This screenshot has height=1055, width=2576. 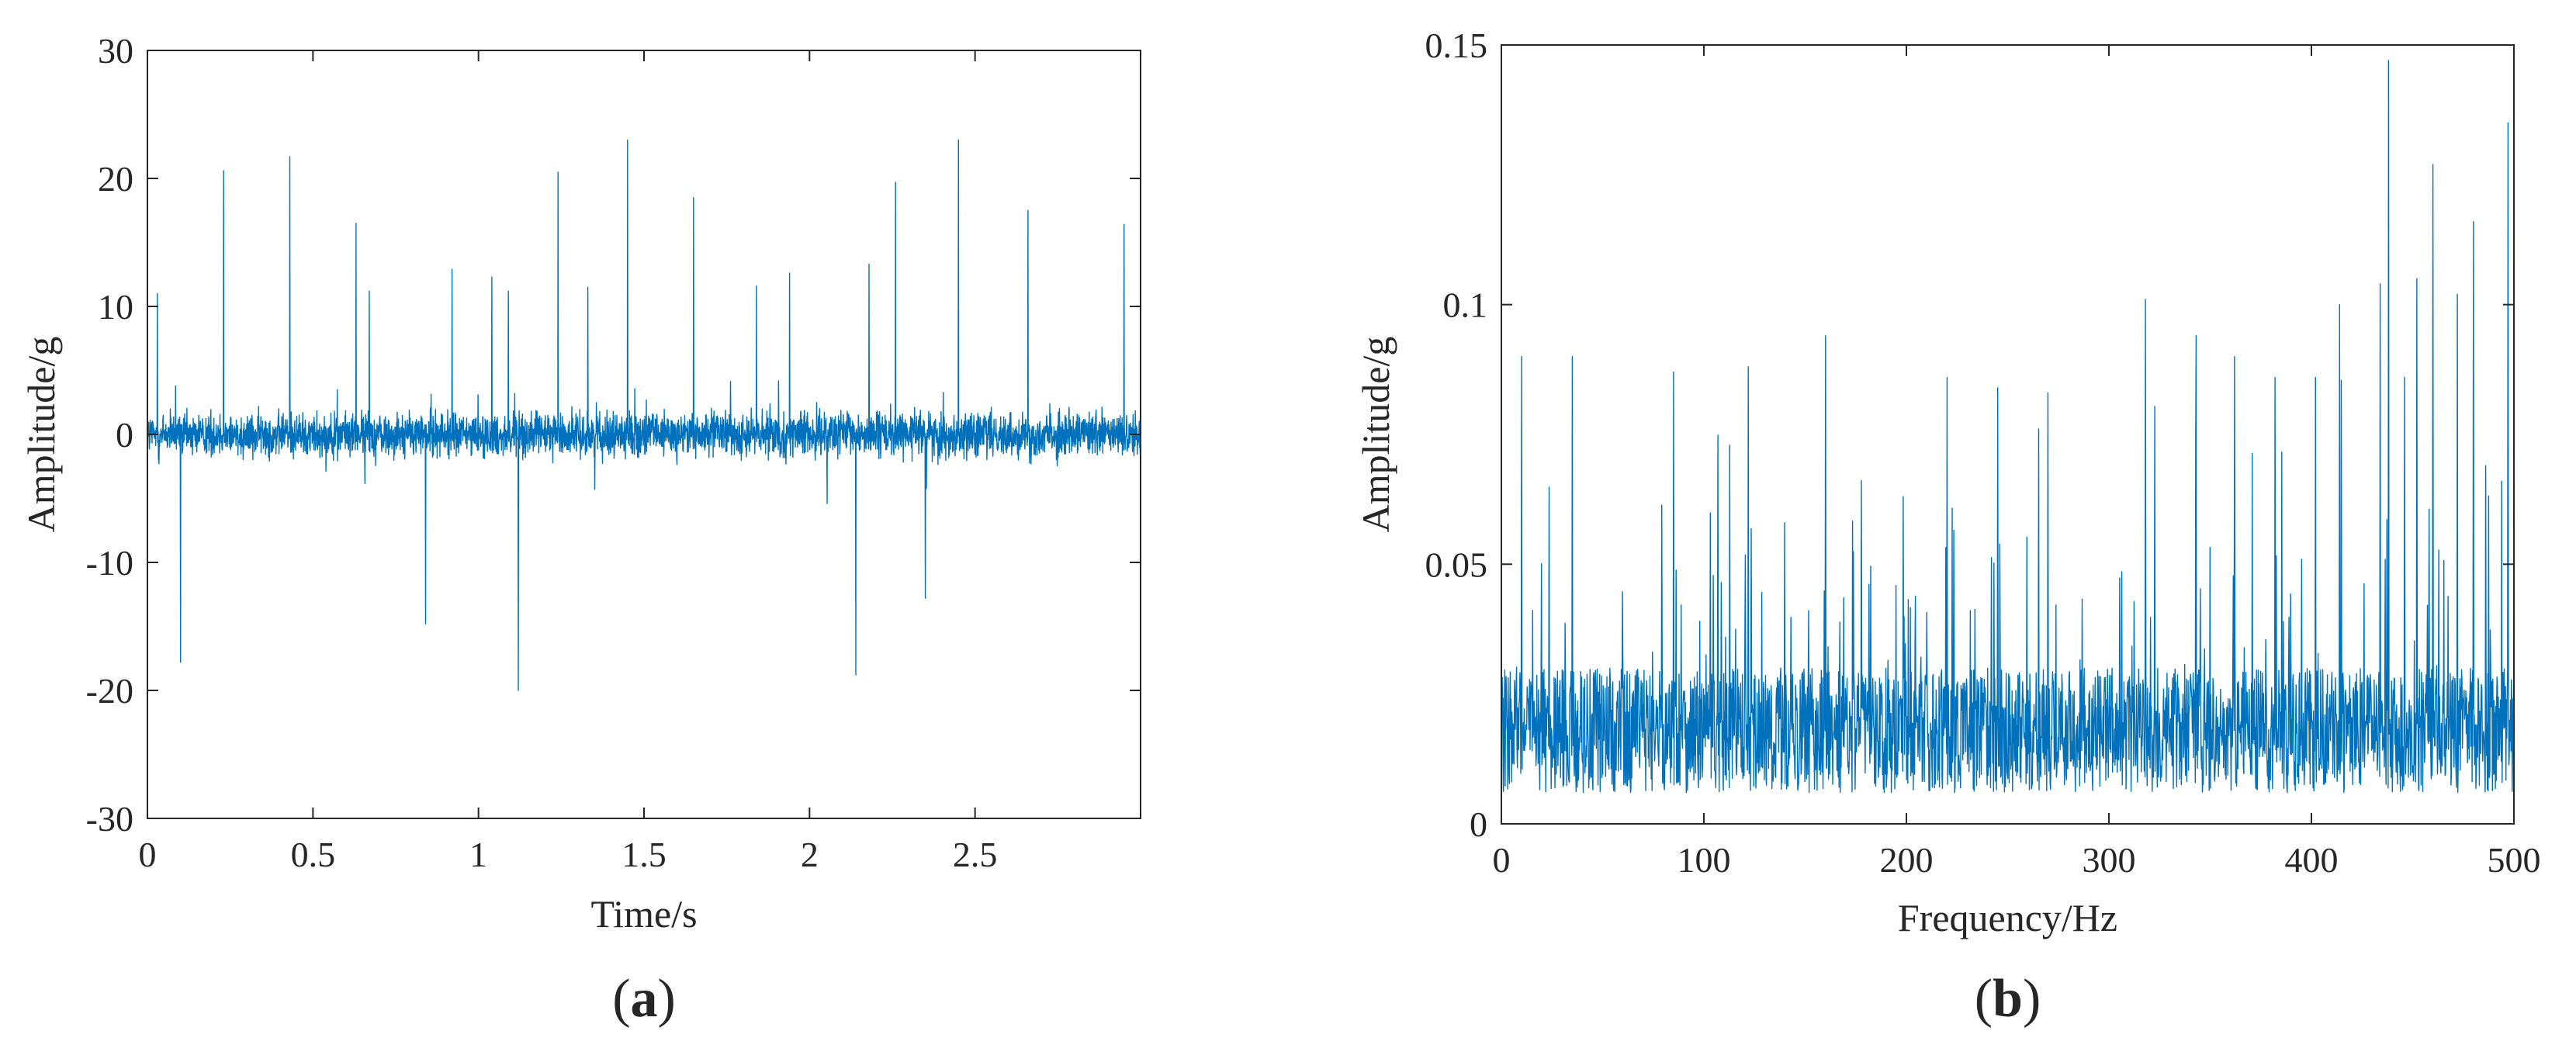 I want to click on y-tick-label: 20, so click(x=115, y=179).